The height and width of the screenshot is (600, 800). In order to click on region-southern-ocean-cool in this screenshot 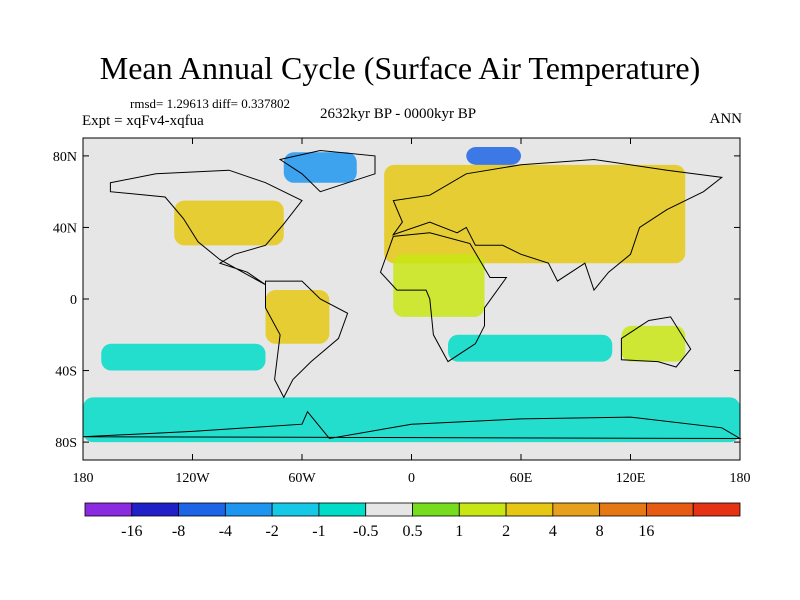, I will do `click(411, 420)`.